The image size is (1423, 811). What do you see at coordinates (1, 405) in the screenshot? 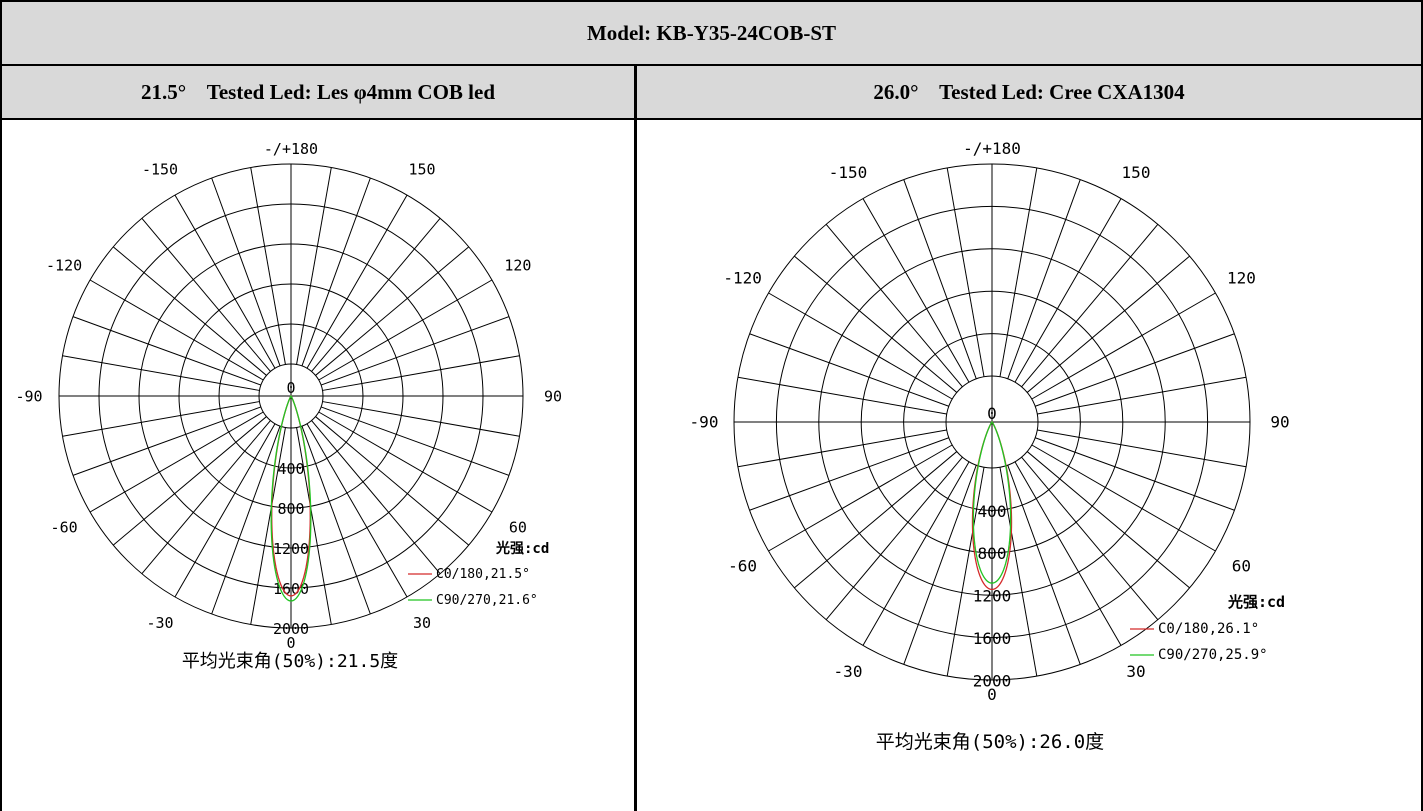
I see `border-left` at bounding box center [1, 405].